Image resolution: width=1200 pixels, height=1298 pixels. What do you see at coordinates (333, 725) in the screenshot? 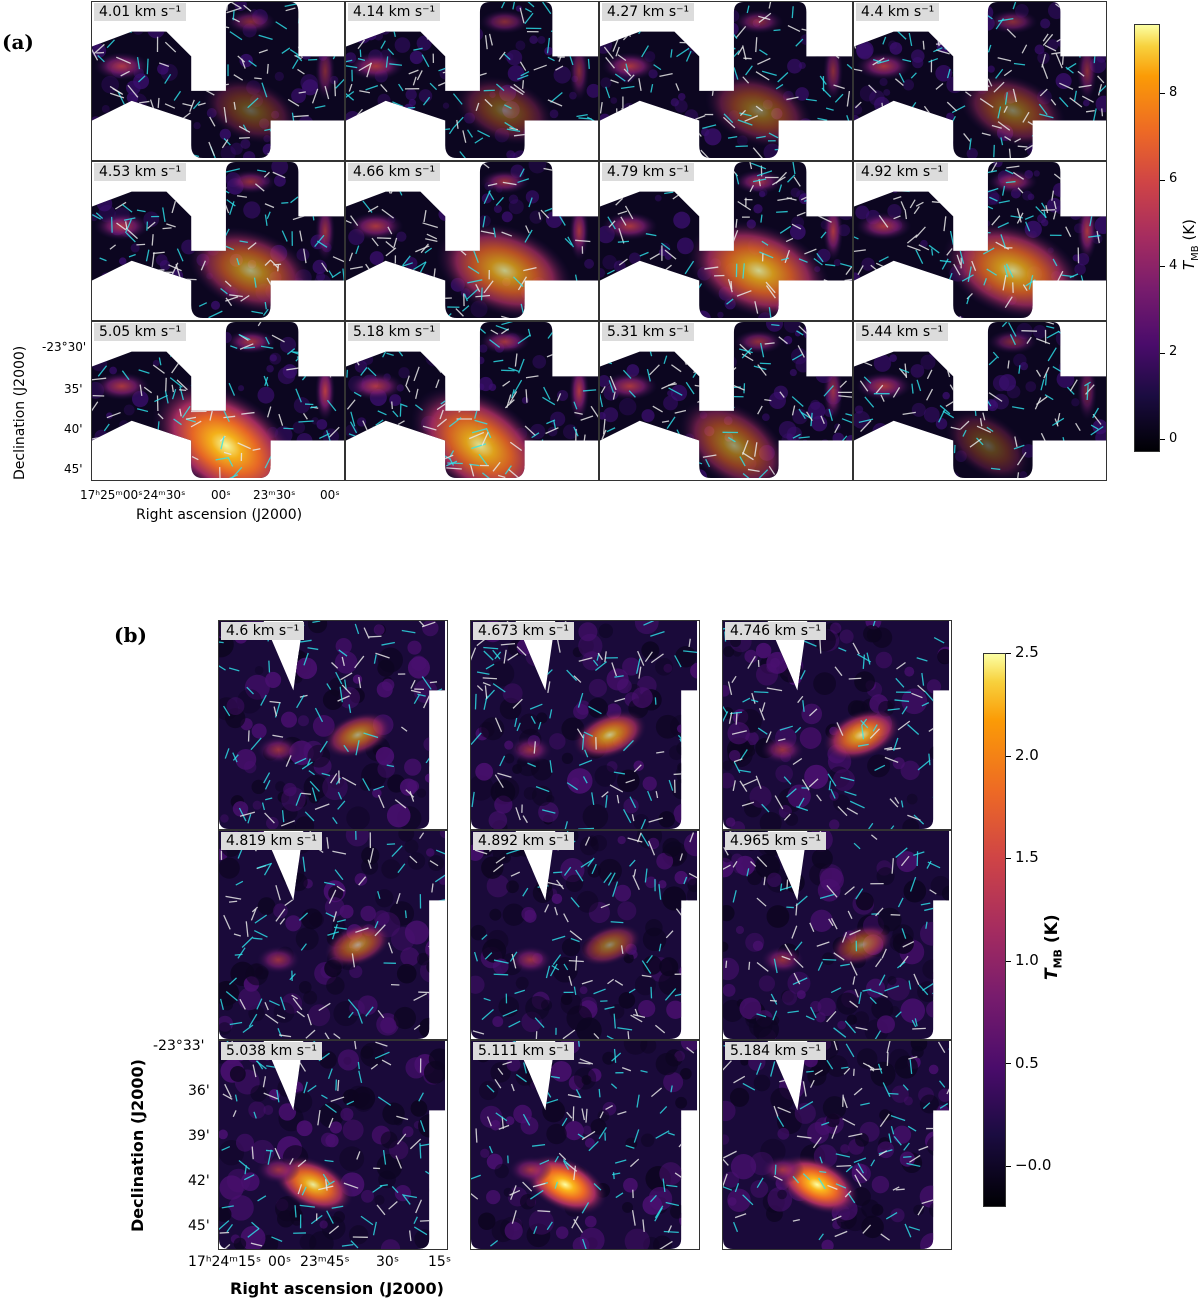
I see `channel-tile-b: 4.6 km s⁻¹` at bounding box center [333, 725].